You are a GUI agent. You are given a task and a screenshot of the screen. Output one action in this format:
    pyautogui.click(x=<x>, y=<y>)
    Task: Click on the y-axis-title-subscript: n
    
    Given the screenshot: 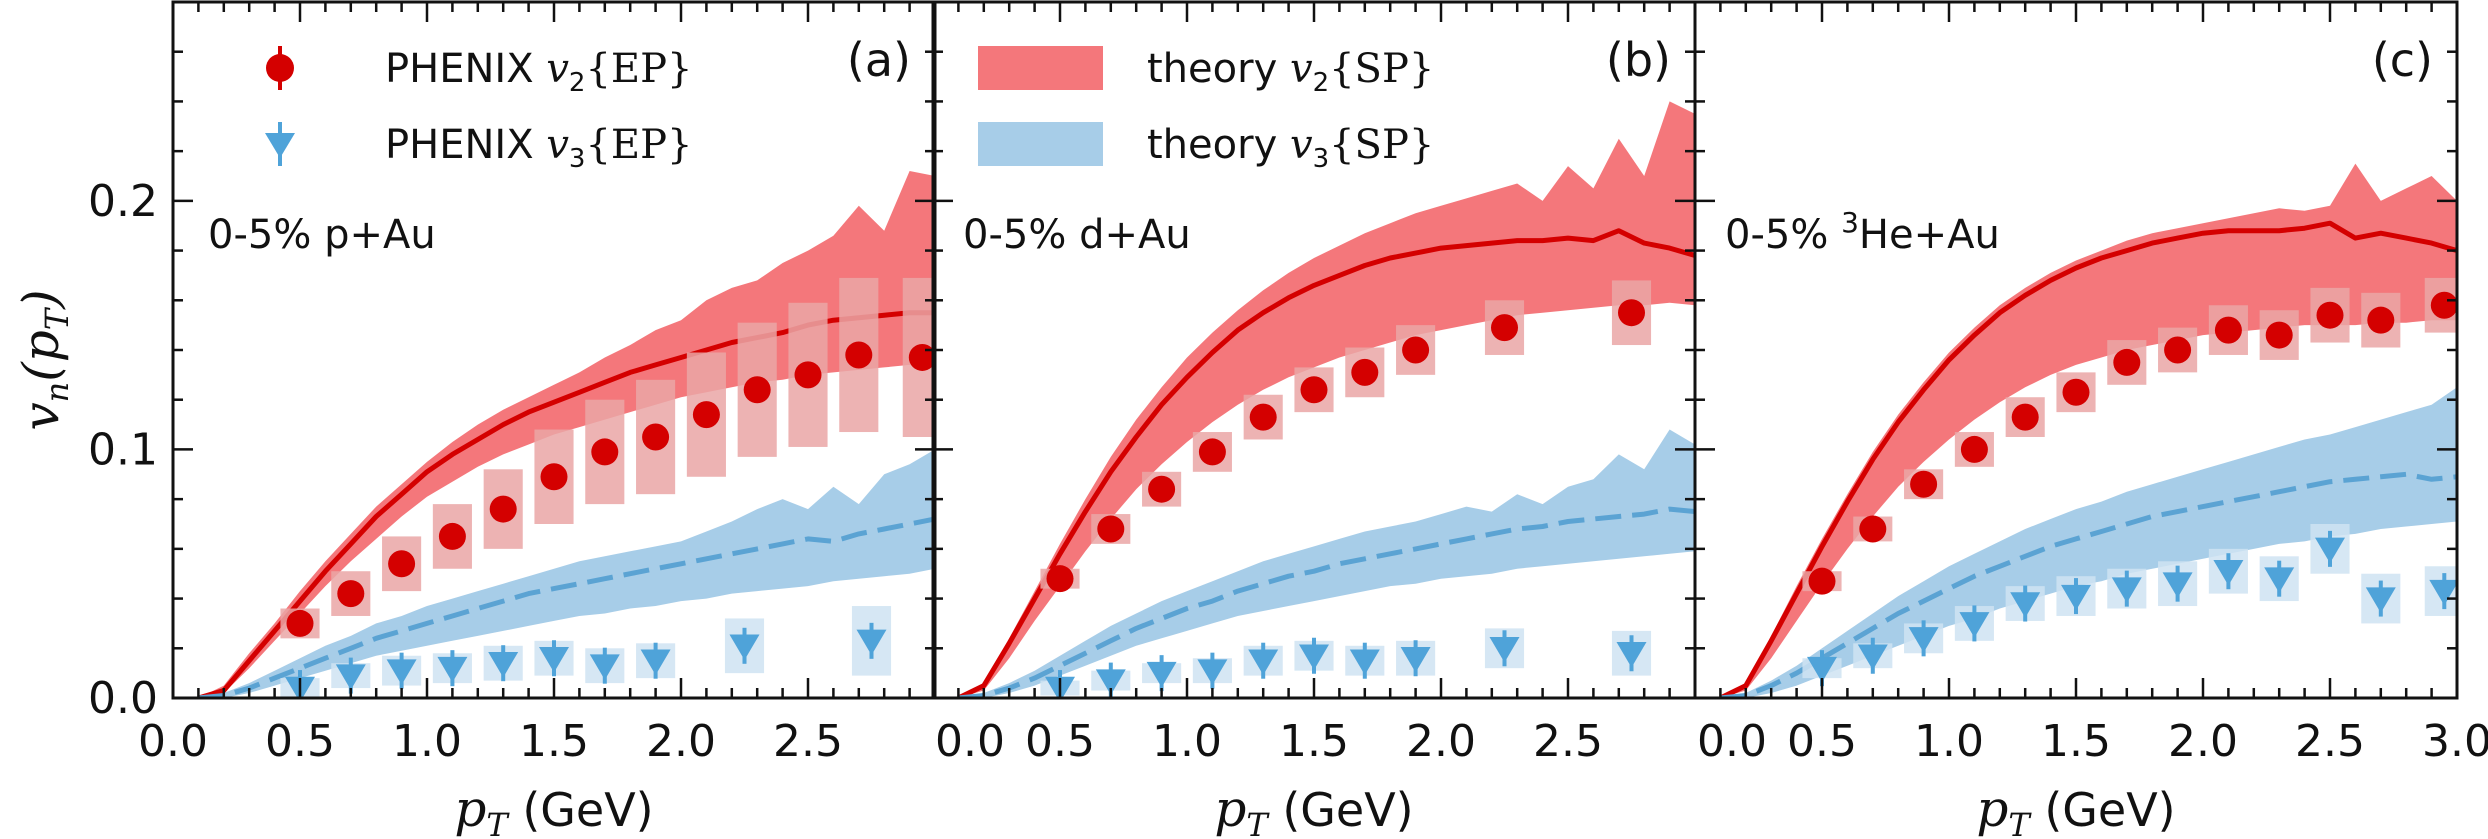 What is the action you would take?
    pyautogui.click(x=57, y=392)
    